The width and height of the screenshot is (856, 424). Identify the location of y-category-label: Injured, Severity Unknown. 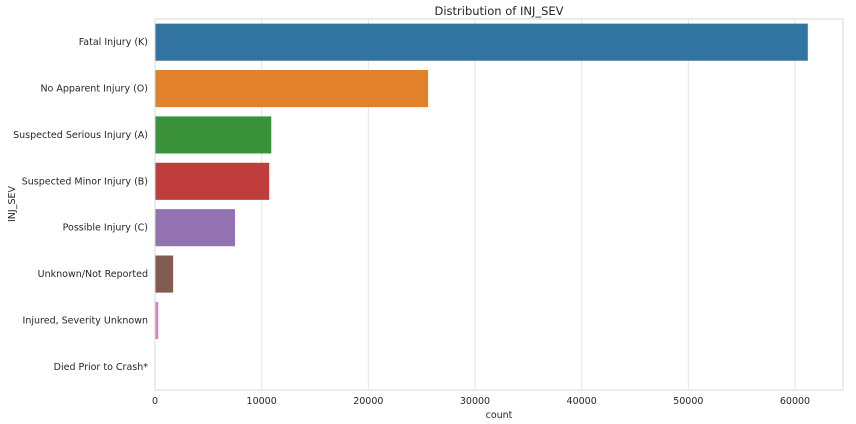
(85, 320).